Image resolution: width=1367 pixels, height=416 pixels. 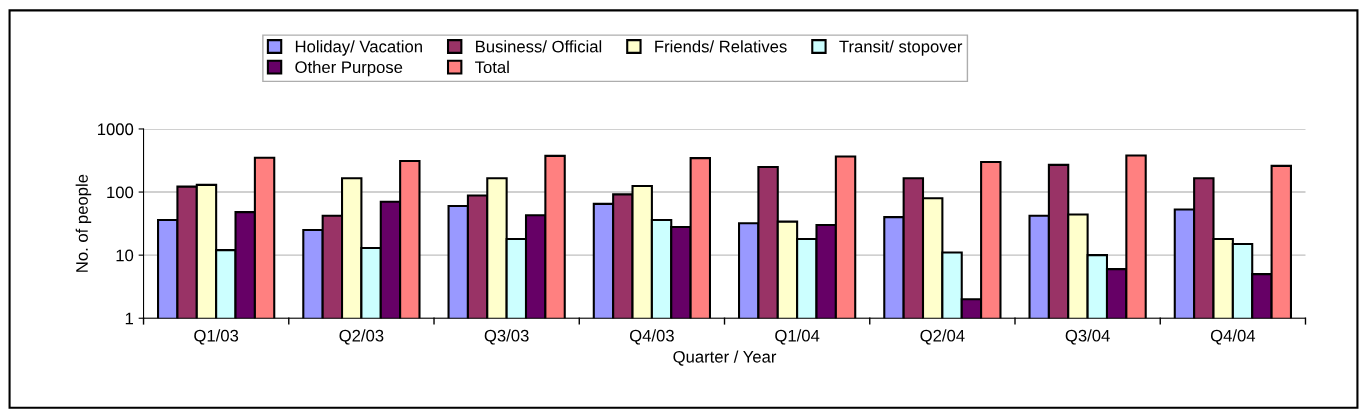 What do you see at coordinates (125, 255) in the screenshot?
I see `y-tick-label: 10` at bounding box center [125, 255].